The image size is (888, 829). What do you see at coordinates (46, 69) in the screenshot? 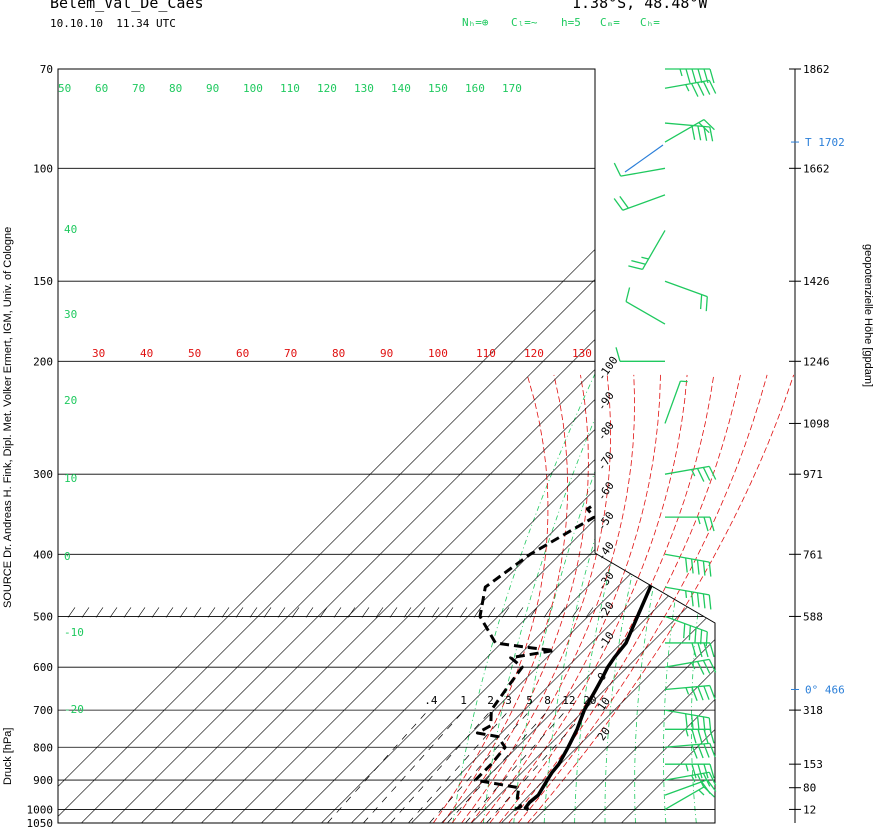
I see `pressure-tick: 70` at bounding box center [46, 69].